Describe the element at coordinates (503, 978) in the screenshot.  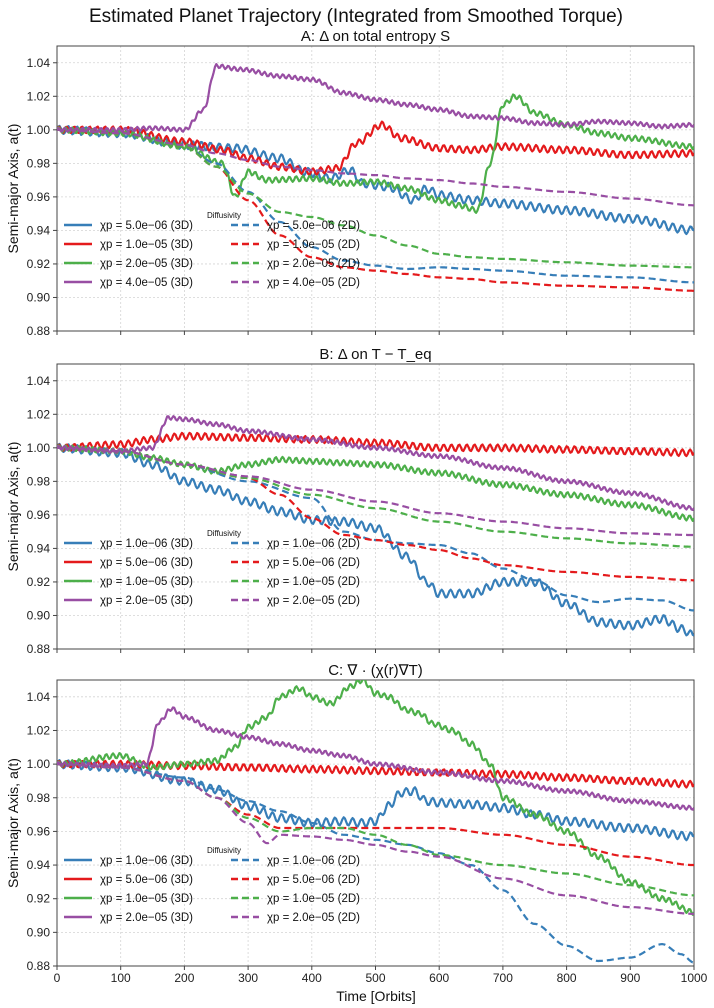
I see `x-tick-label: 700` at that location.